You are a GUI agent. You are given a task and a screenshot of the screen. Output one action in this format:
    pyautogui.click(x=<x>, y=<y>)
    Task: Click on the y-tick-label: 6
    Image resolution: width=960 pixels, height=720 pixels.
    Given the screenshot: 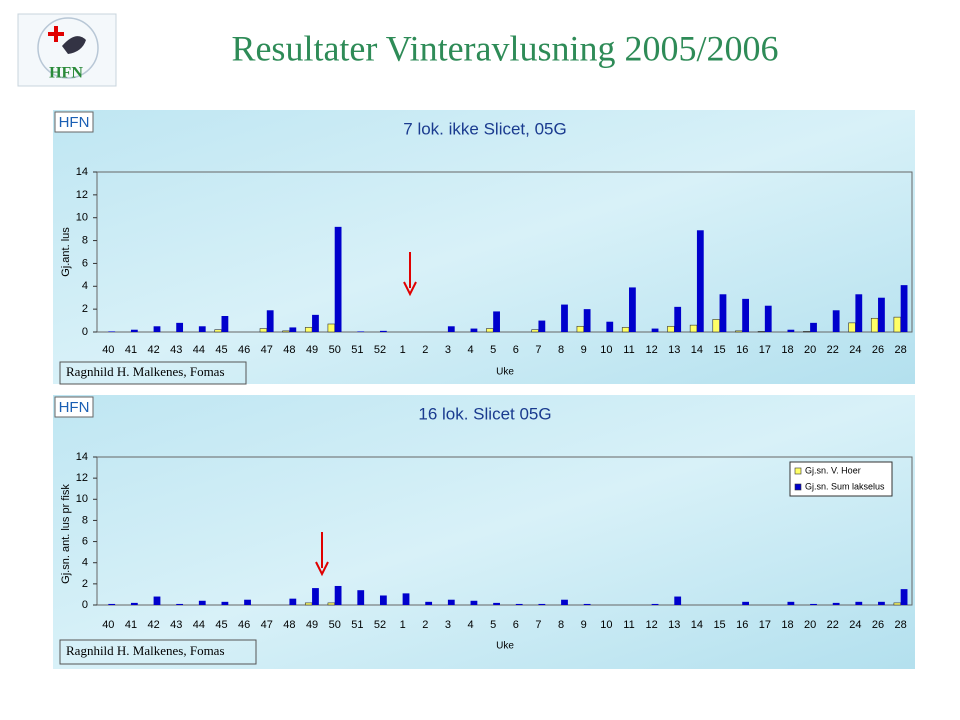 What is the action you would take?
    pyautogui.click(x=85, y=541)
    